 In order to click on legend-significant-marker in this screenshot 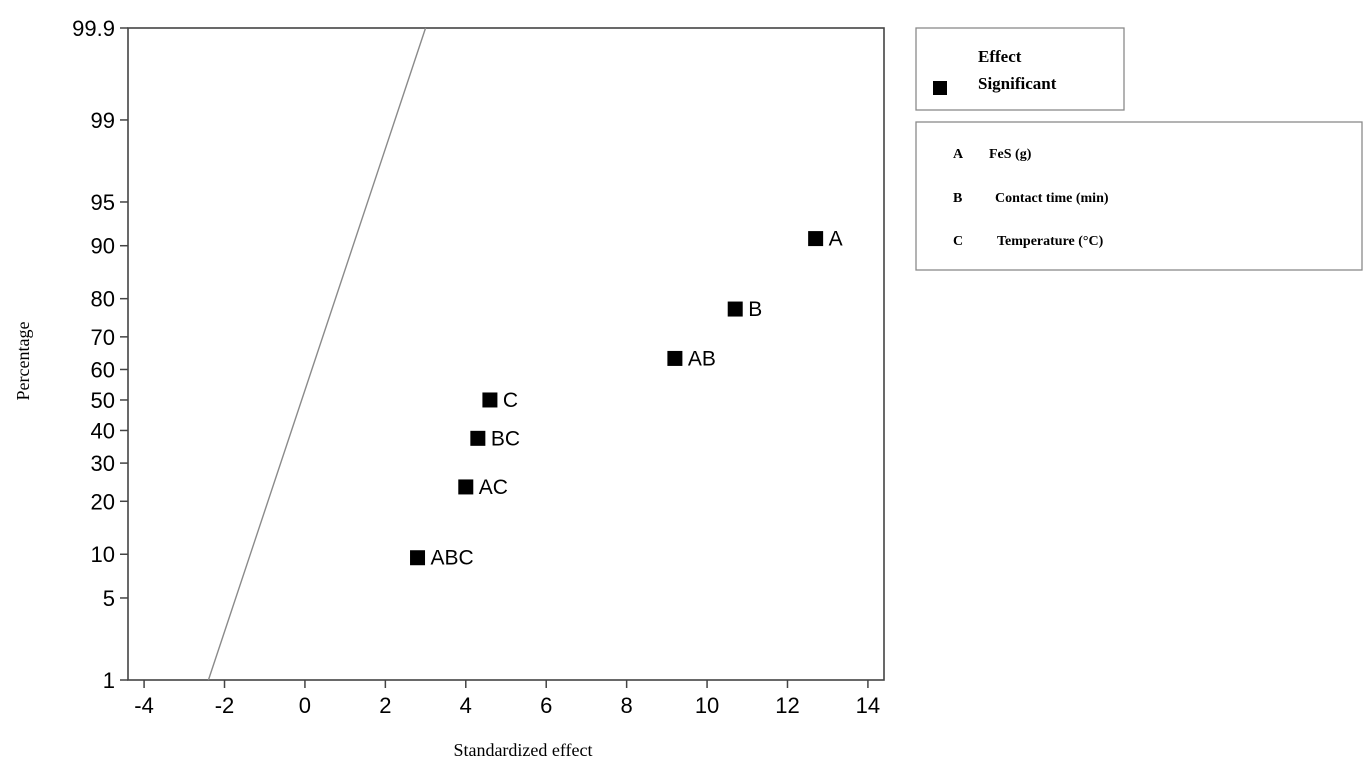, I will do `click(940, 88)`.